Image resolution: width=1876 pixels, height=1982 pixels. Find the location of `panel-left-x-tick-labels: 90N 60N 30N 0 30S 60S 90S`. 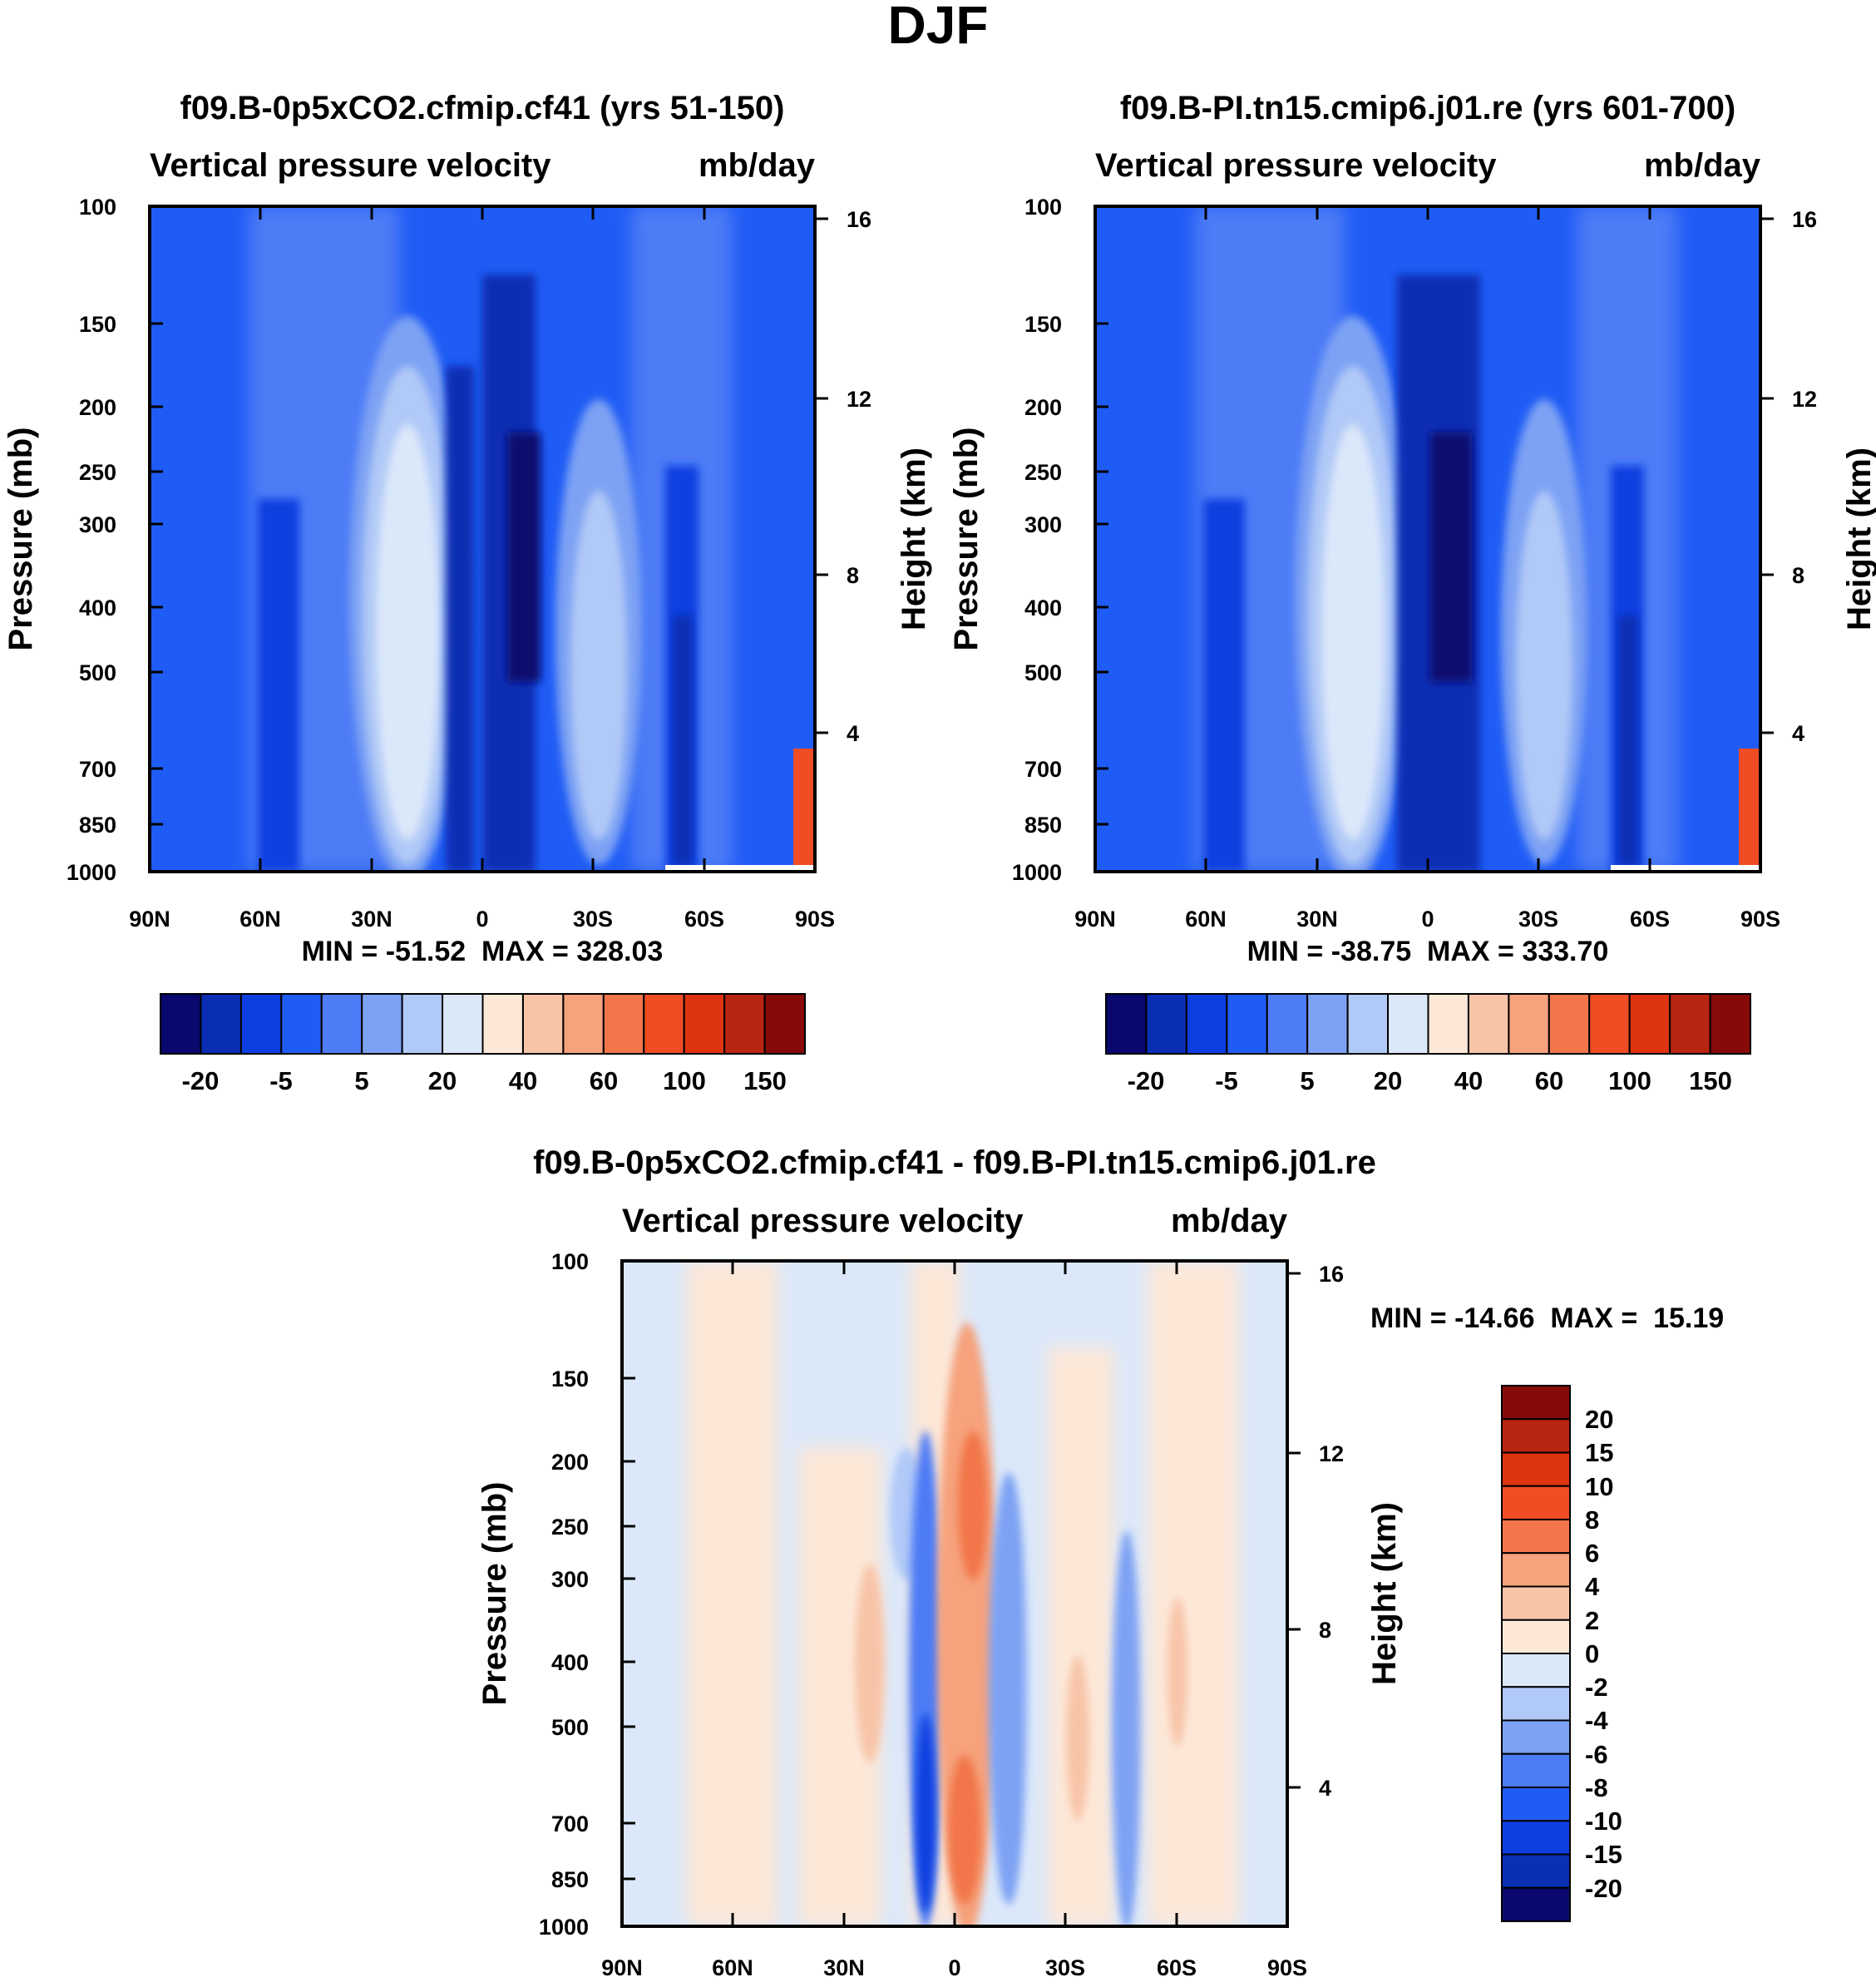

panel-left-x-tick-labels: 90N 60N 30N 0 30S 60S 90S is located at coordinates (482, 919).